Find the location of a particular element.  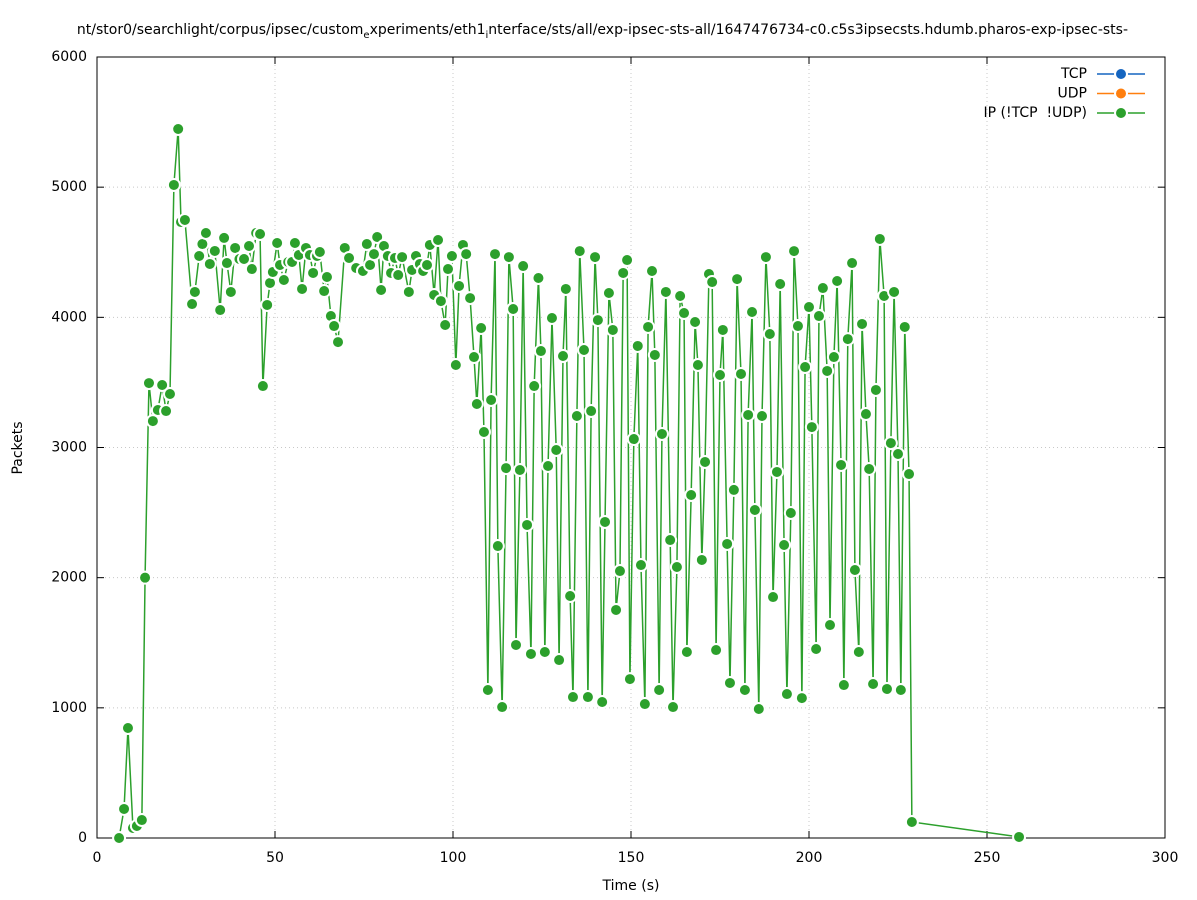

legend-label: UDP is located at coordinates (1072, 94).